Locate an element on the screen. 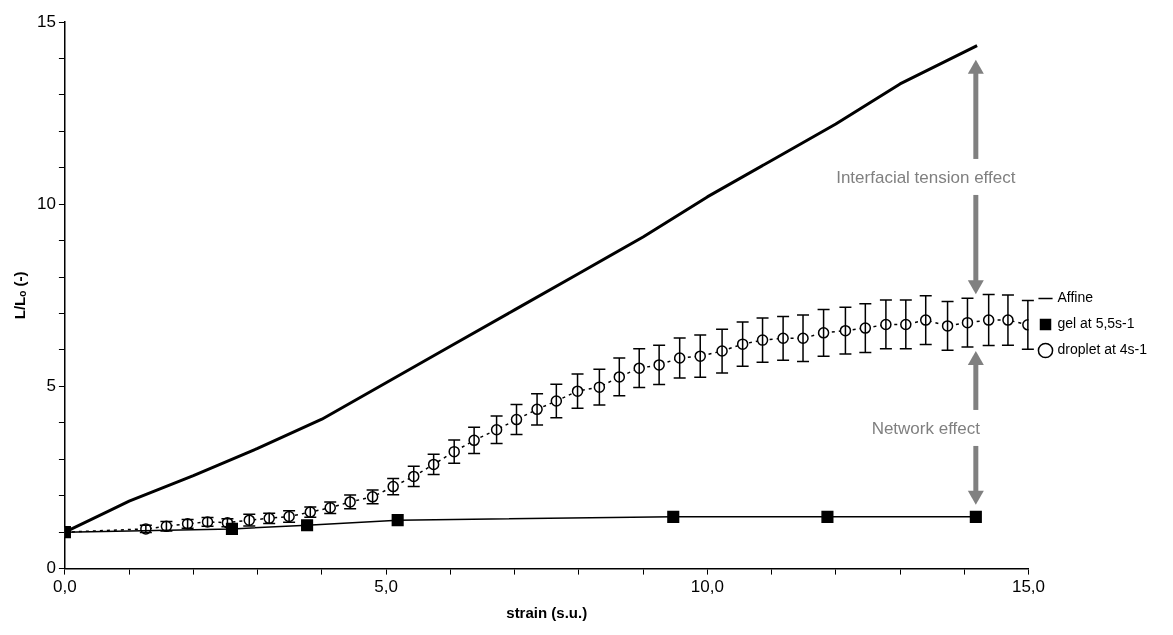 Image resolution: width=1173 pixels, height=635 pixels. y-axis-title: L/Lₒ (-) is located at coordinates (20, 295).